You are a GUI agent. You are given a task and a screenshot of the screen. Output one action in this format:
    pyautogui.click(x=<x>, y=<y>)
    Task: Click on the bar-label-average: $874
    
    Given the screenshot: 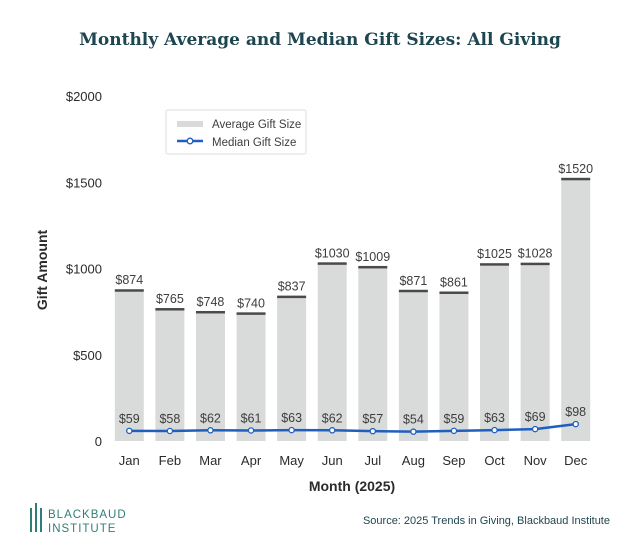 What is the action you would take?
    pyautogui.click(x=129, y=280)
    